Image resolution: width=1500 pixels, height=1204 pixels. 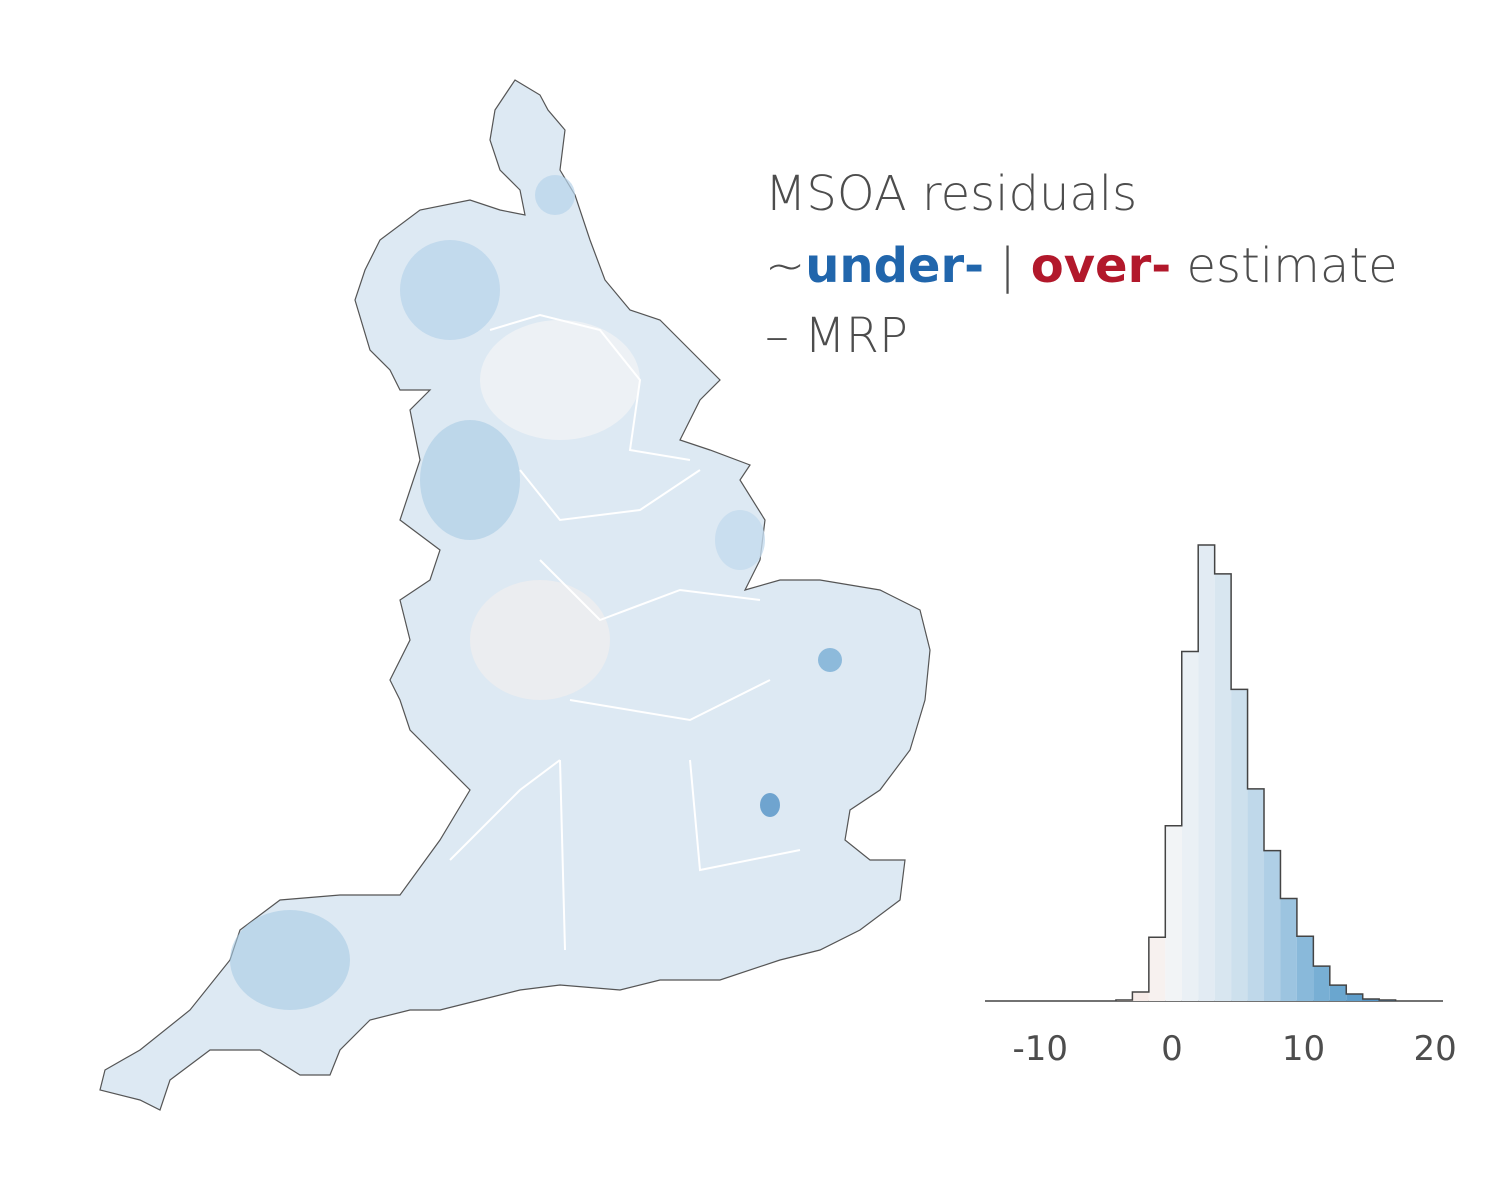 What do you see at coordinates (951, 194) in the screenshot?
I see `title-line1: MSOA residuals` at bounding box center [951, 194].